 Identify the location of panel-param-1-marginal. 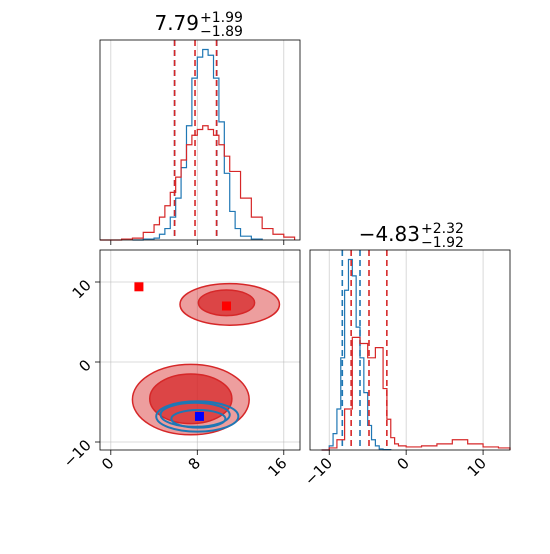
(200, 142).